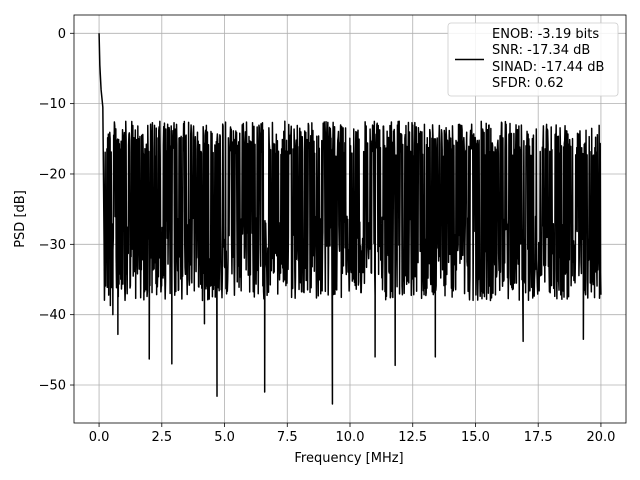 This screenshot has height=480, width=640. I want to click on y-tick-label: −20, so click(52, 174).